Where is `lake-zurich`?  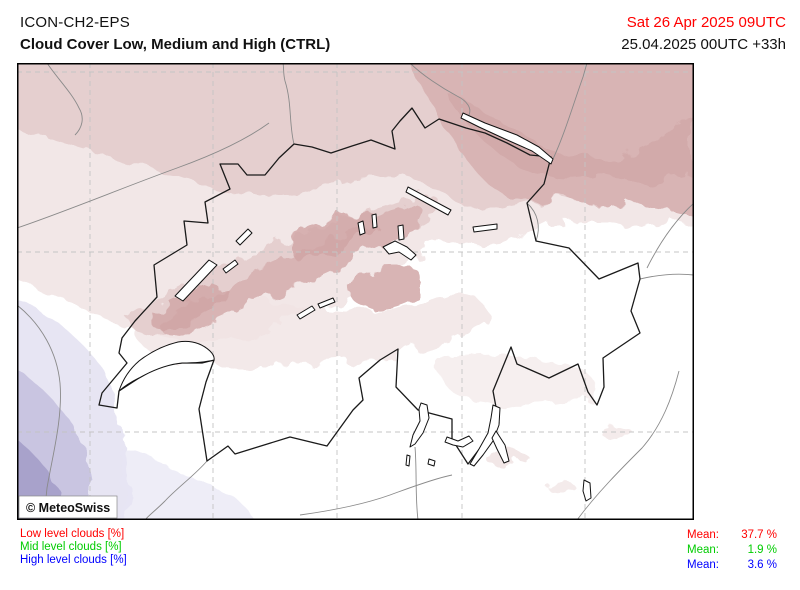
lake-zurich is located at coordinates (428, 201).